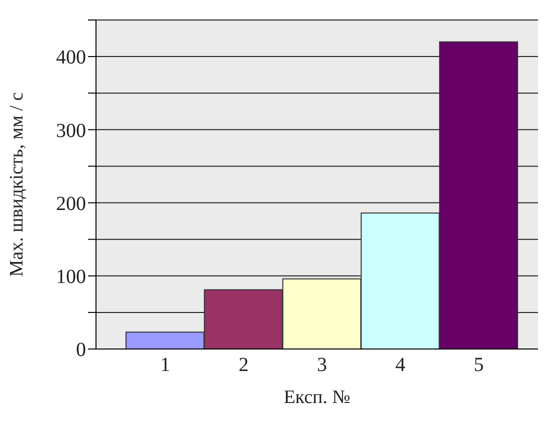  What do you see at coordinates (400, 365) in the screenshot?
I see `x-tick-label: 4` at bounding box center [400, 365].